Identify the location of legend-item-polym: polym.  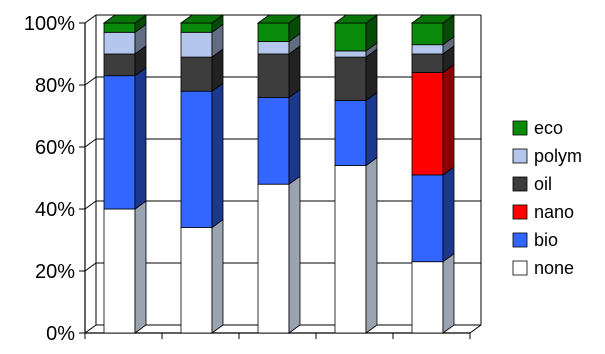
(547, 156).